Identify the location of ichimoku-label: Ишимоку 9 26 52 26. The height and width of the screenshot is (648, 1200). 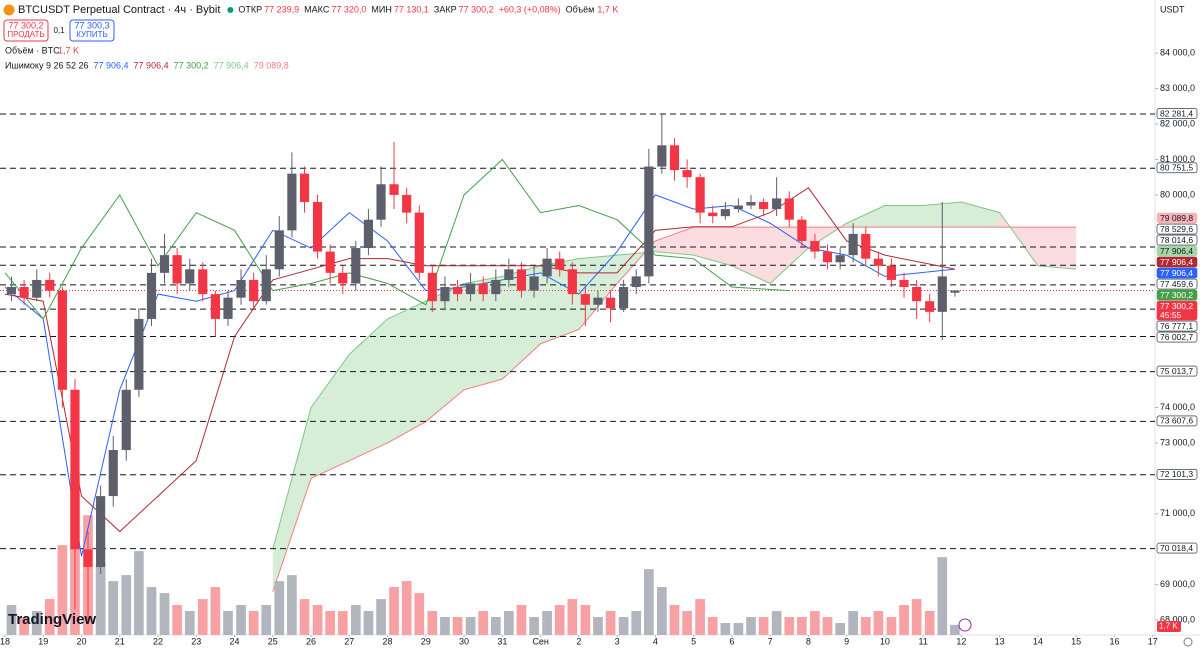
(47, 65).